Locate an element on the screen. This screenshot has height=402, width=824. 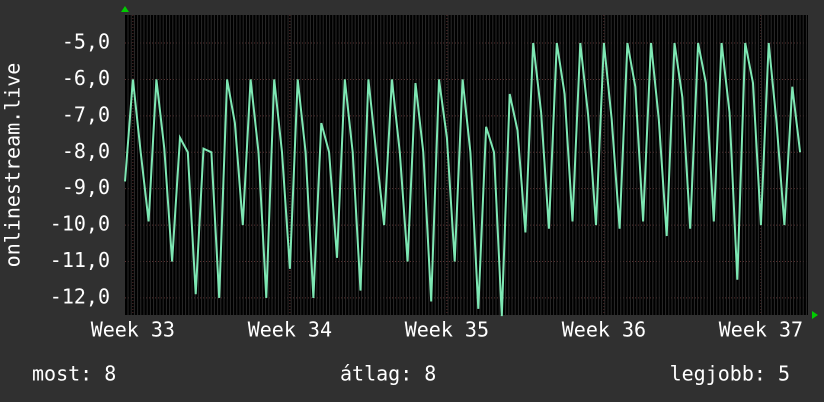
y-tick-label: -7,0 is located at coordinates (86, 114).